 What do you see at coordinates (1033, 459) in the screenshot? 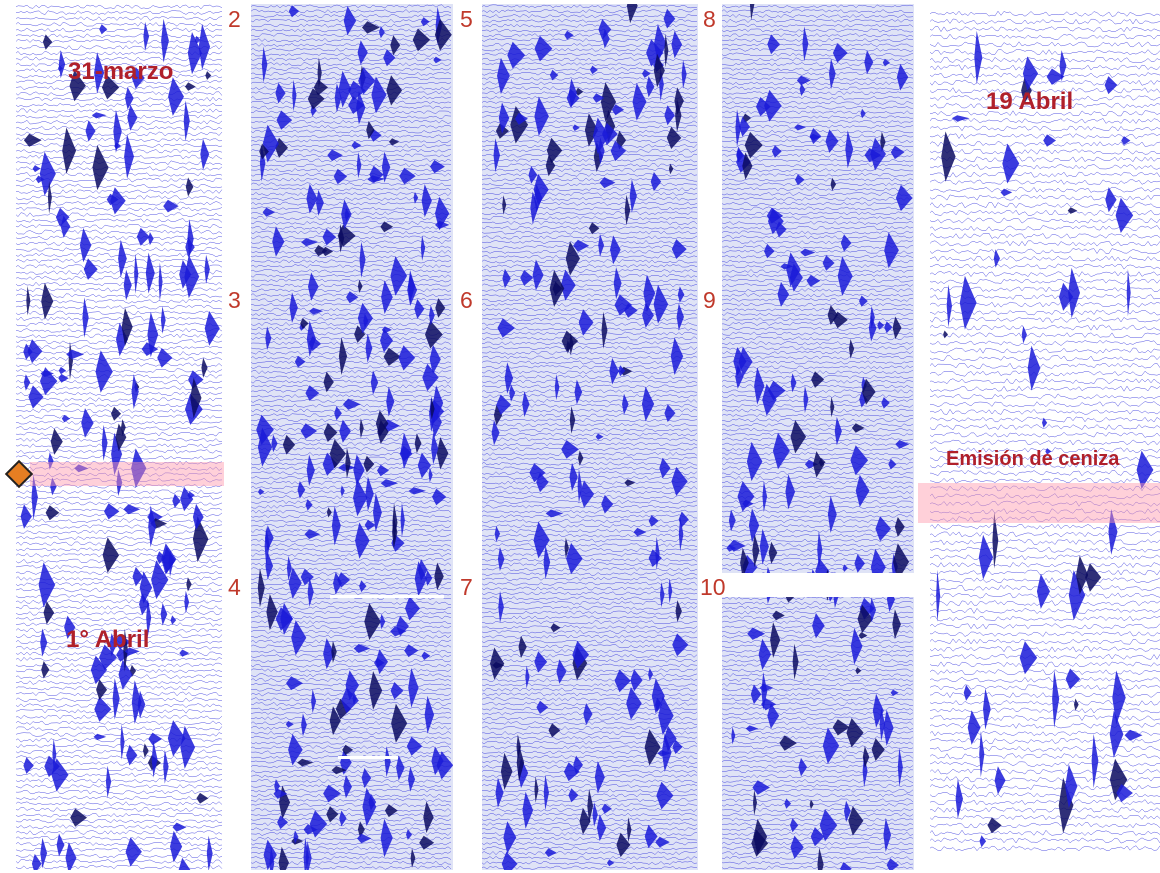
I see `label-emision-ceniza: Emisión de ceniza` at bounding box center [1033, 459].